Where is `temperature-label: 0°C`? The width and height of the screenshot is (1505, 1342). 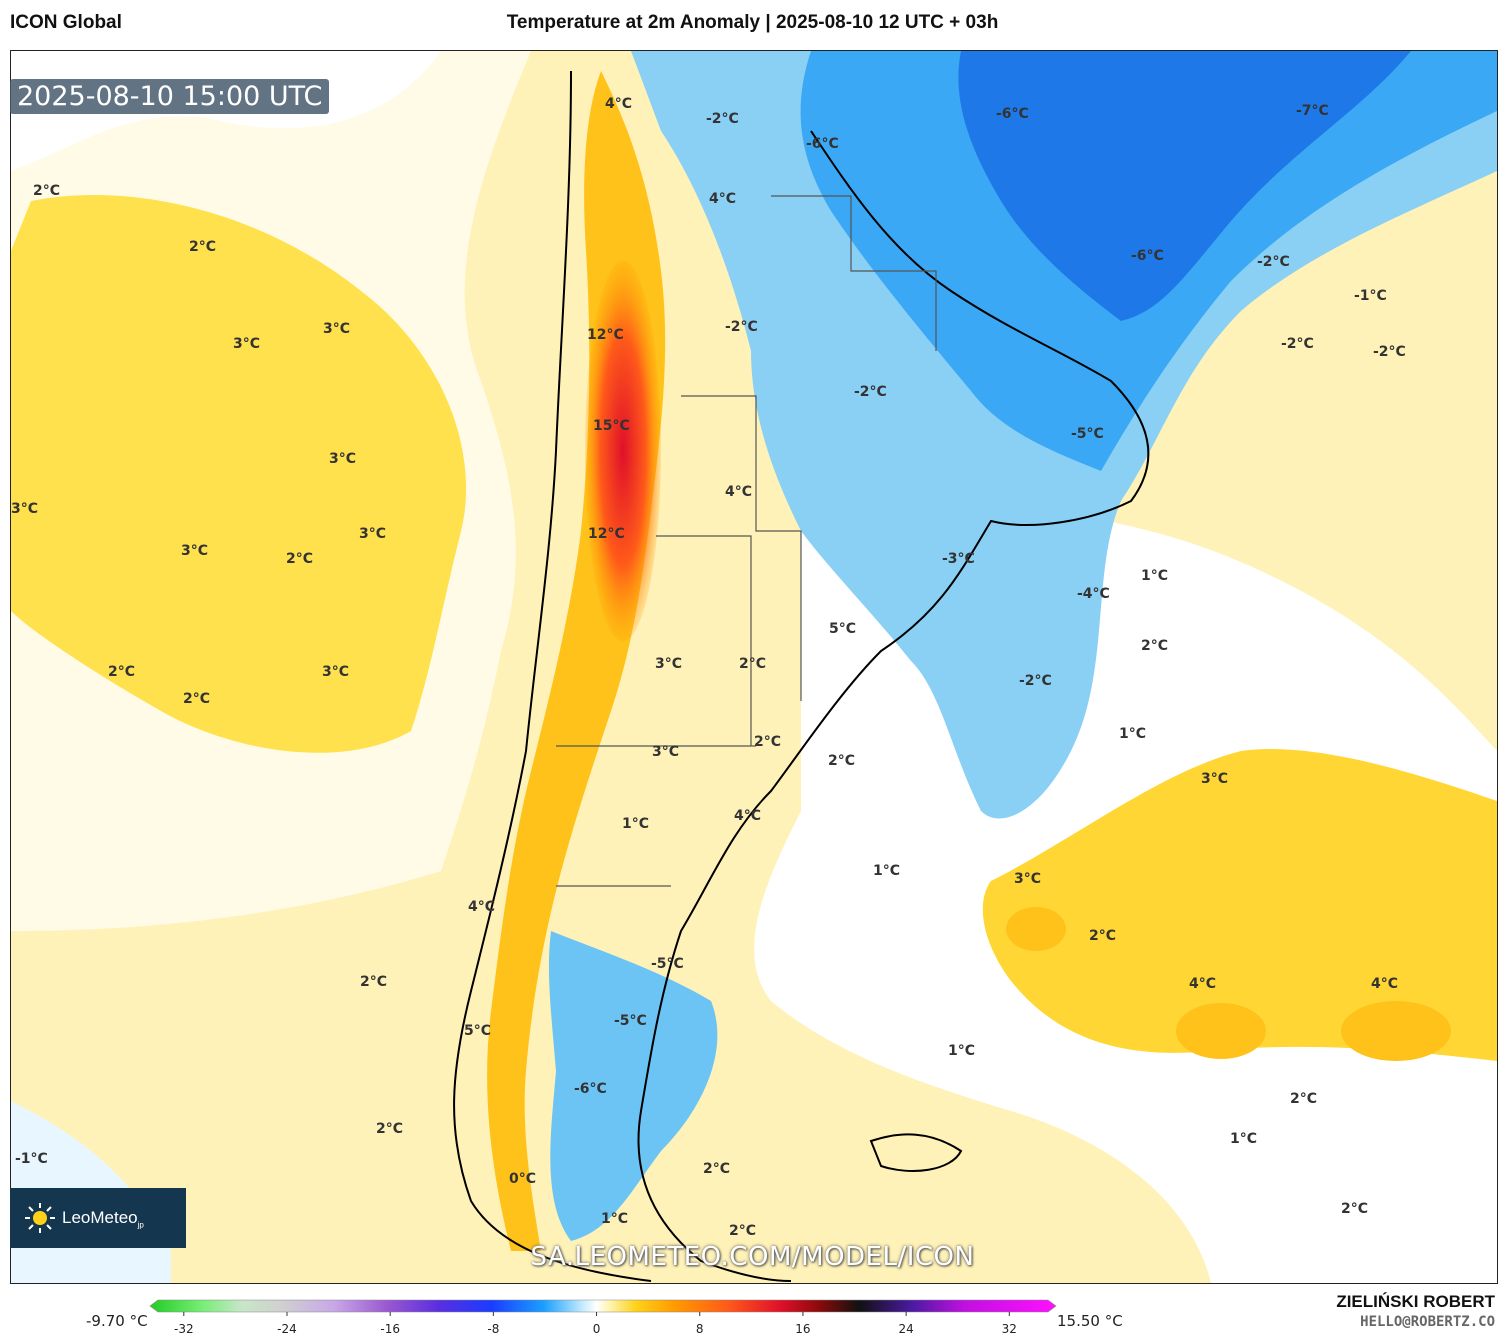 temperature-label: 0°C is located at coordinates (523, 1179).